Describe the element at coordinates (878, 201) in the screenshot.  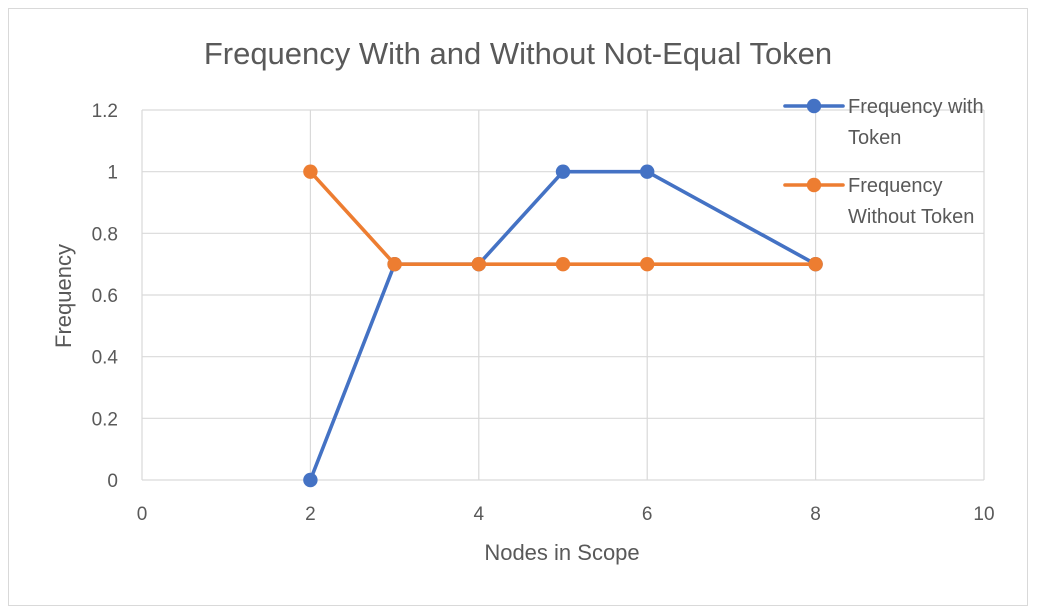
I see `legend-item-2: Frequency Without Token` at that location.